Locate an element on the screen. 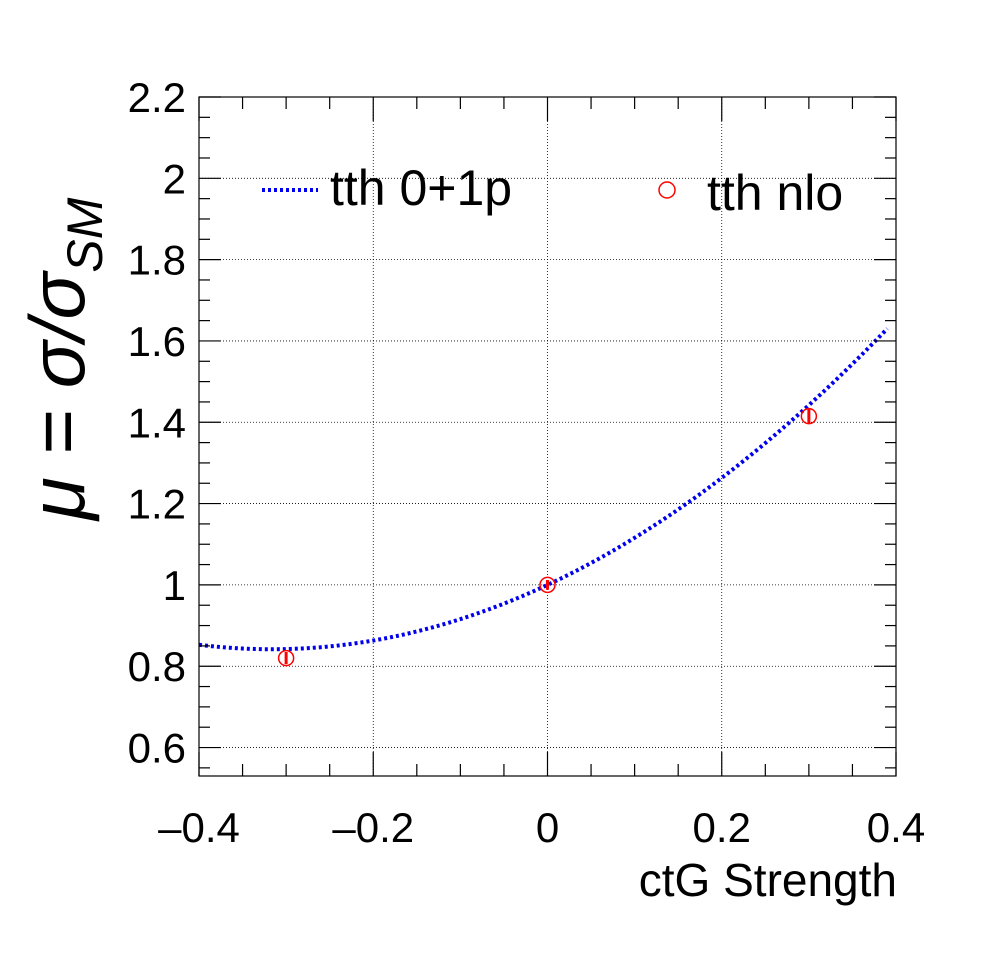 This screenshot has height=977, width=996. x-tick-label-0: –0.4 is located at coordinates (199, 827).